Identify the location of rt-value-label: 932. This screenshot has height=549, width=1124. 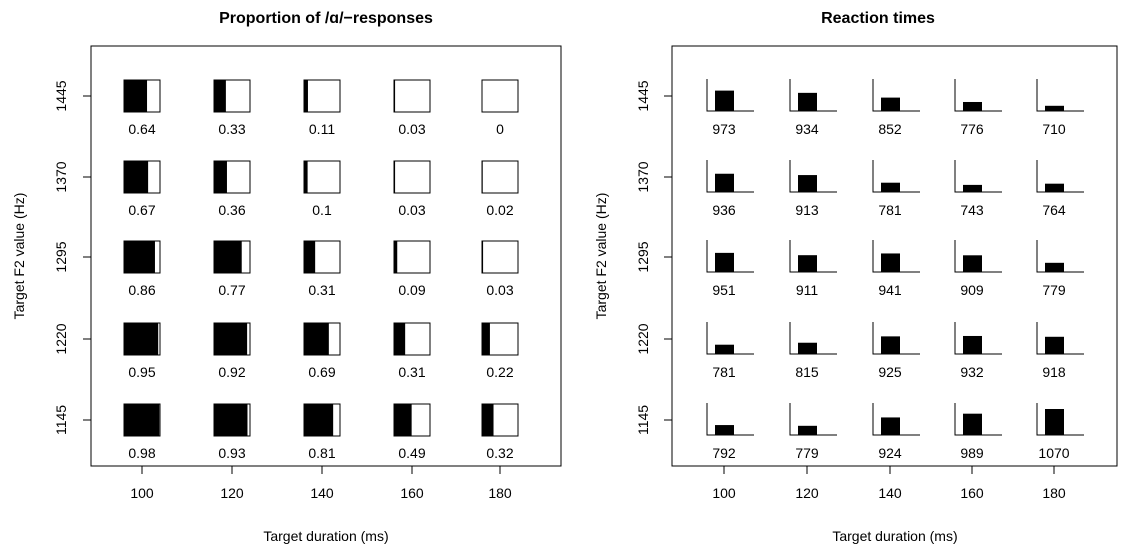
(972, 372).